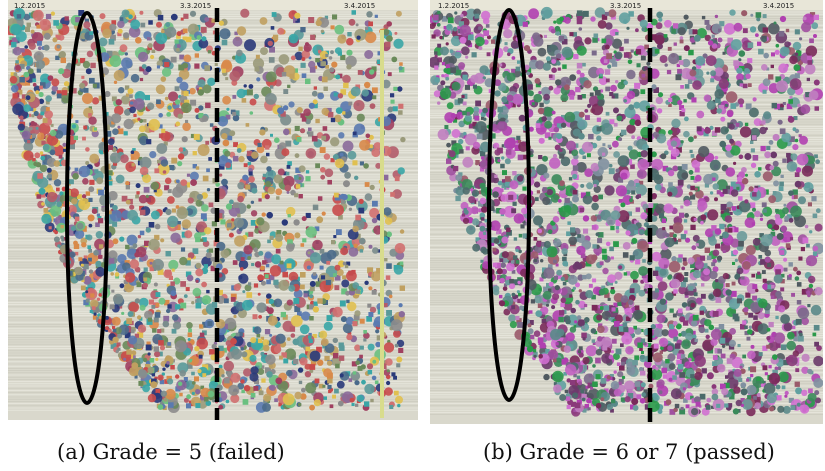 The height and width of the screenshot is (471, 825). Describe the element at coordinates (382, 224) in the screenshot. I see `side-bar` at that location.